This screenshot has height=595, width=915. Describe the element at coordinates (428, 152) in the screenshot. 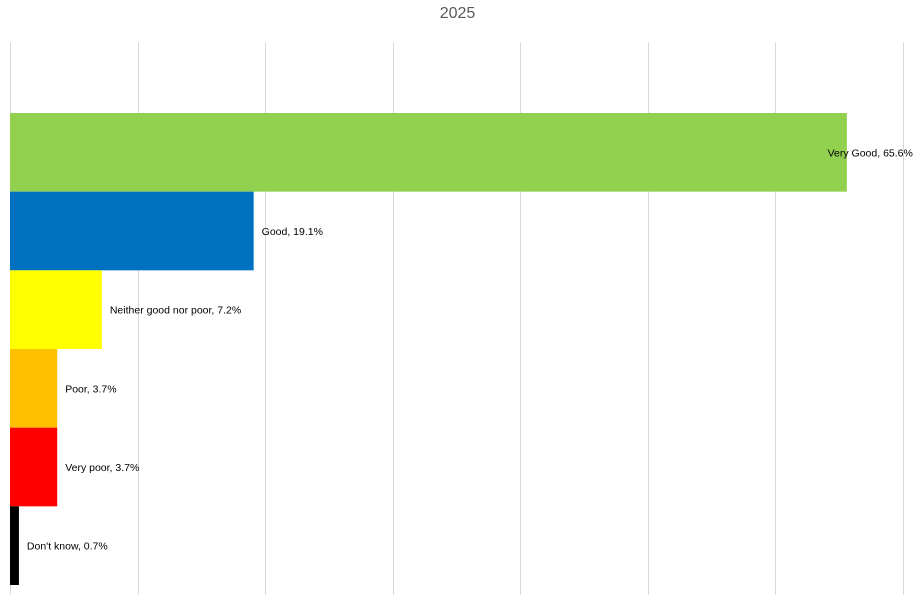

I see `bar-very-good` at that location.